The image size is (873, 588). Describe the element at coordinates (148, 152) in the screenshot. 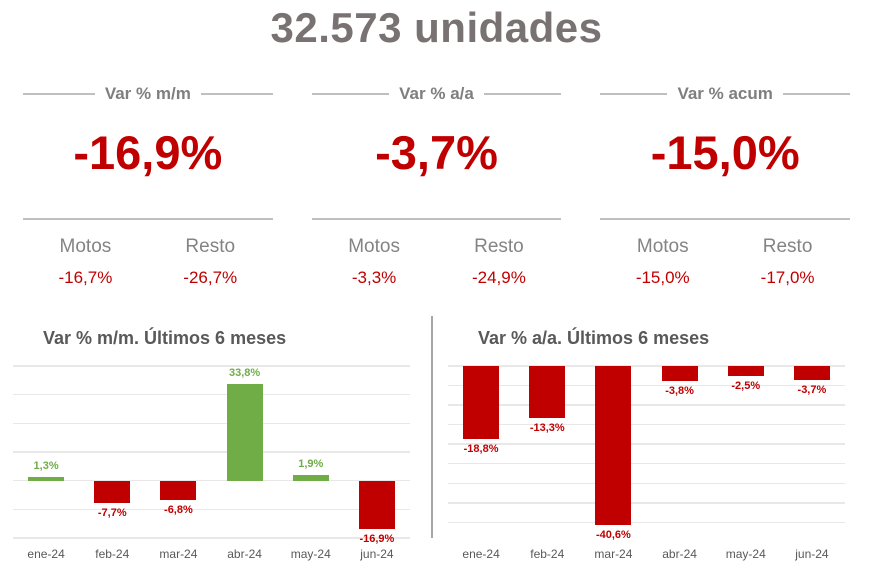

I see `kpi-main-value: -16,9%` at that location.